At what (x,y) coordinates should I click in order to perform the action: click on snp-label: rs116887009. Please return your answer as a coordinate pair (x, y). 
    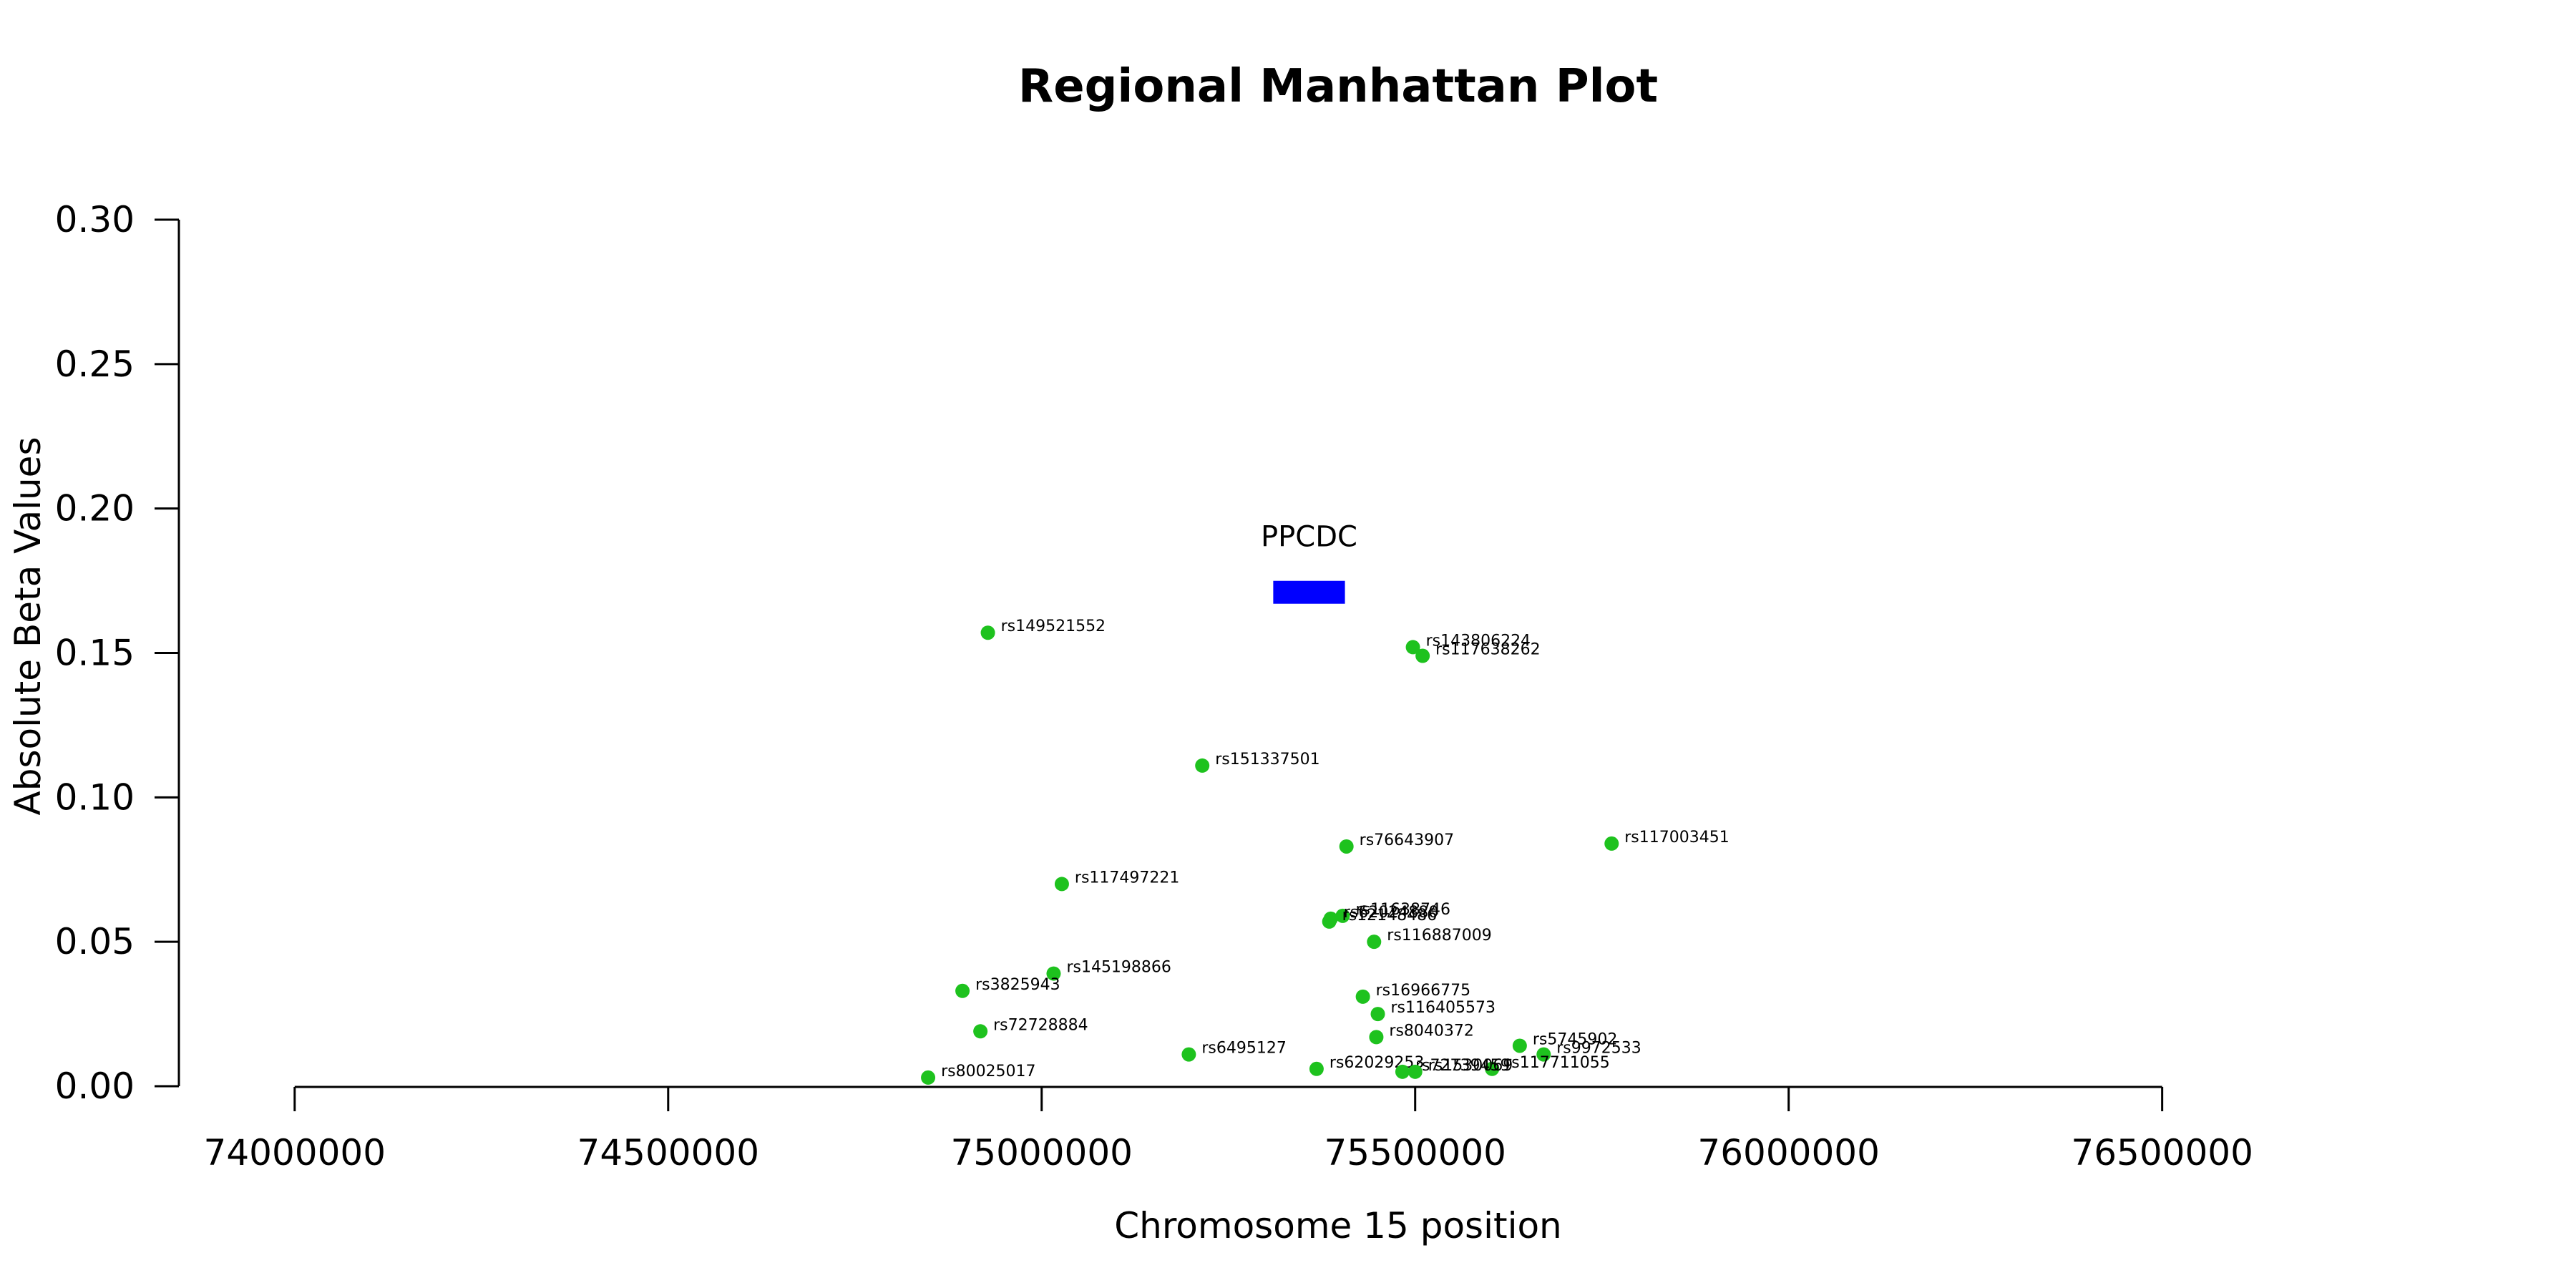
    Looking at the image, I should click on (1439, 936).